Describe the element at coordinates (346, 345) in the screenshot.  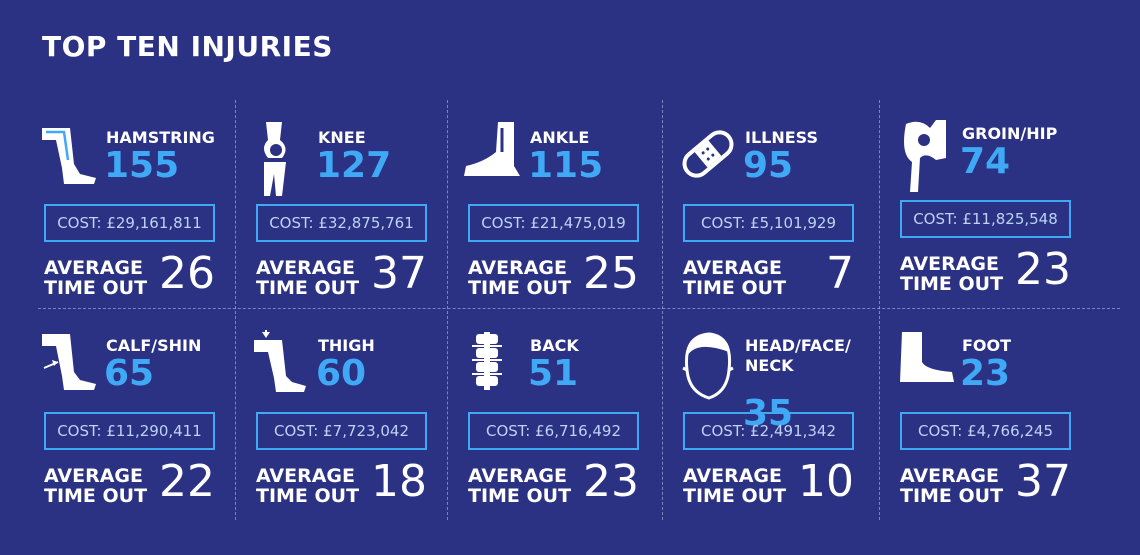
I see `injury-name: THIGH` at that location.